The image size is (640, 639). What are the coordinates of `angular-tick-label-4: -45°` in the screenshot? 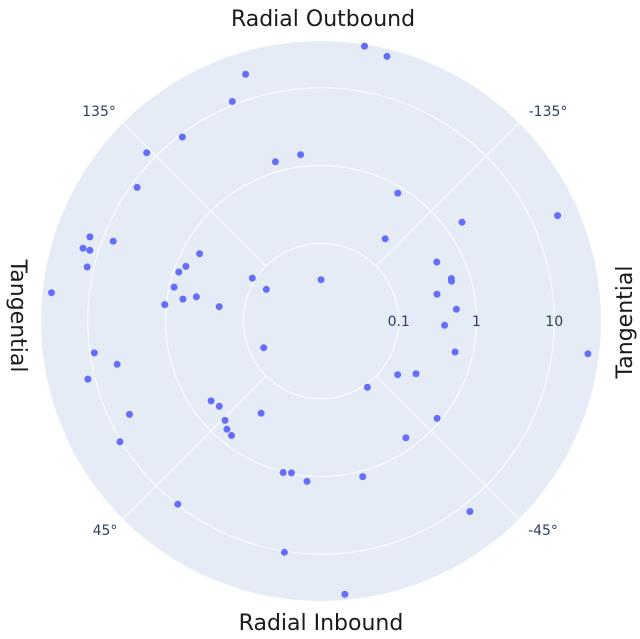 It's located at (543, 531).